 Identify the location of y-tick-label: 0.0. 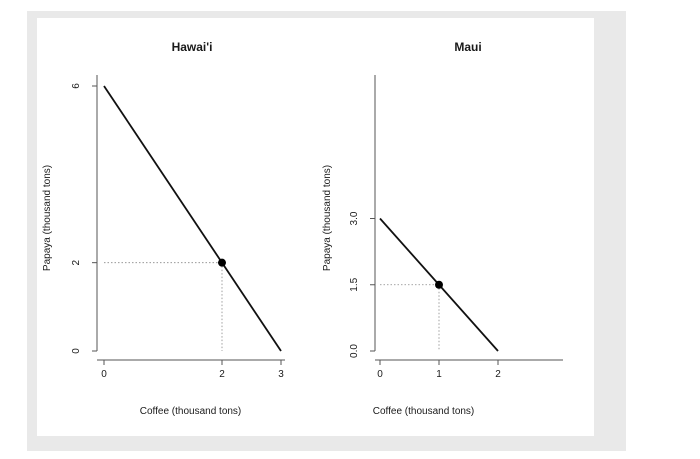
(354, 351).